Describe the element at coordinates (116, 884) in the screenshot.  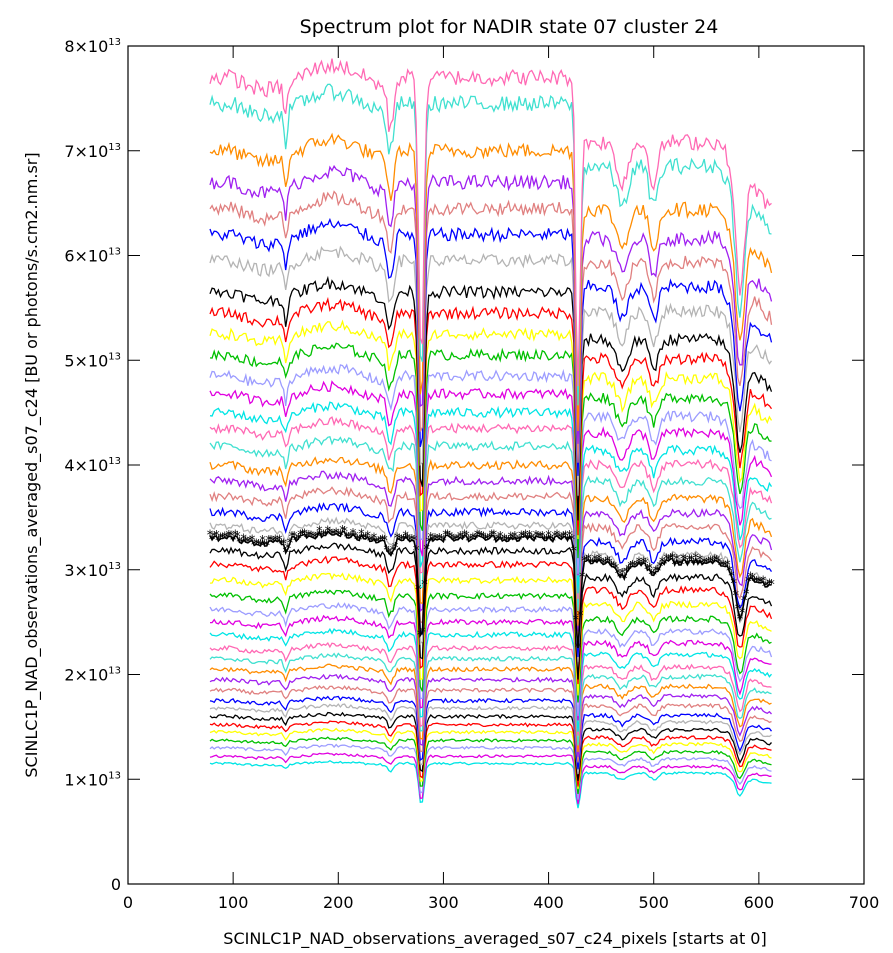
I see `y-tick-label: 0` at that location.